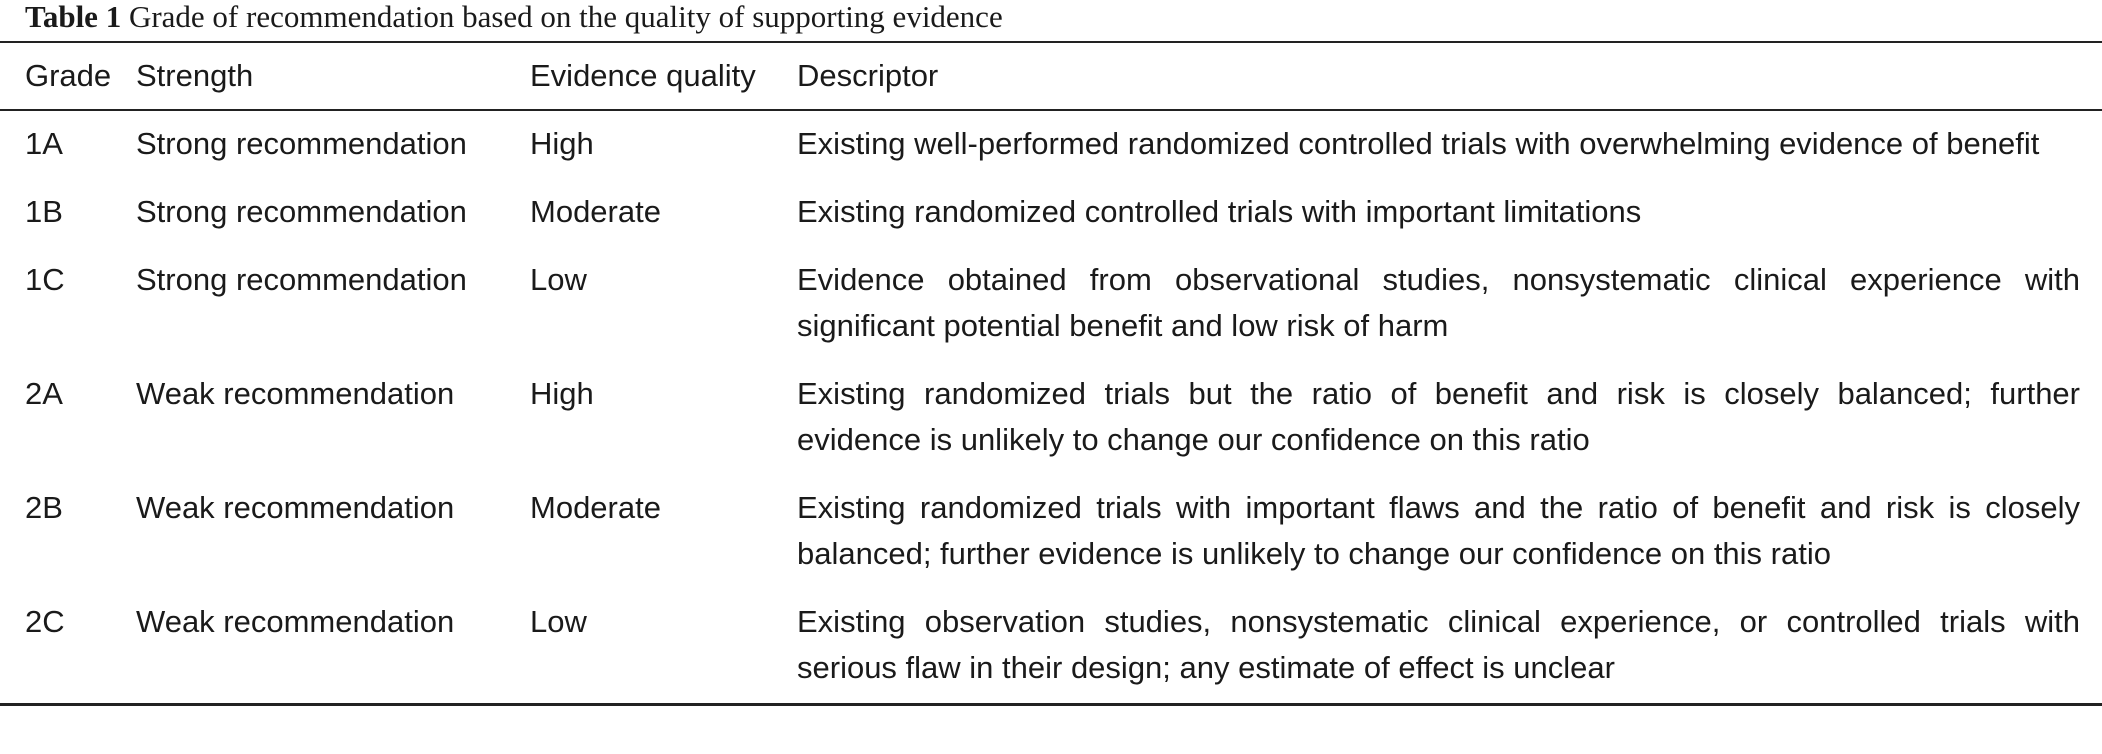  Describe the element at coordinates (44, 393) in the screenshot. I see `cell-grade: 2A` at that location.